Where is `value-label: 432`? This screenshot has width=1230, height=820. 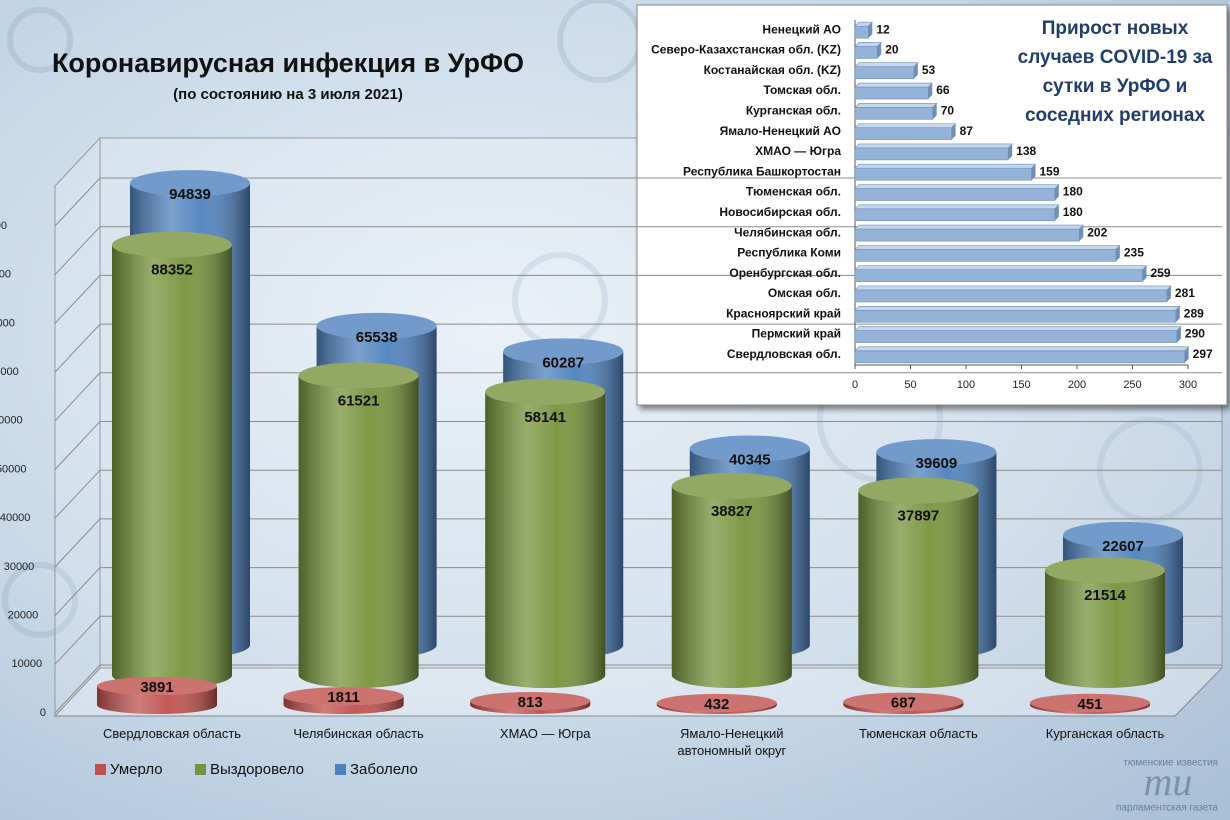 value-label: 432 is located at coordinates (716, 704).